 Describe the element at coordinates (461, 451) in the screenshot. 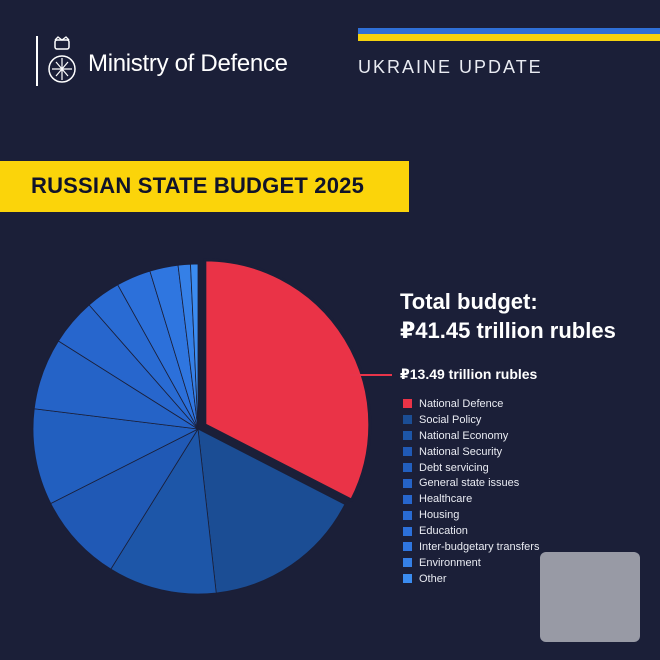

I see `legend-label: National Security` at that location.